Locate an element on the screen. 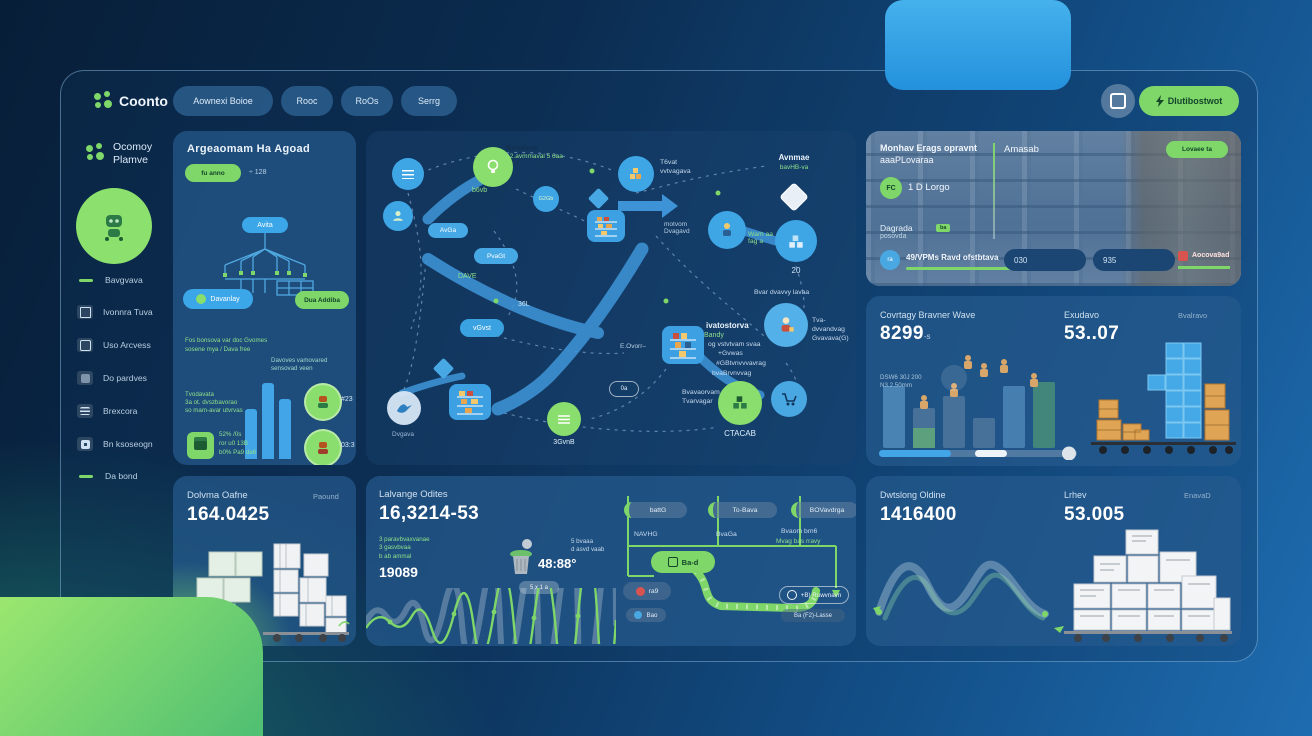 The height and width of the screenshot is (736, 1312). sidebar-item-dabond: Da bond is located at coordinates (108, 476).